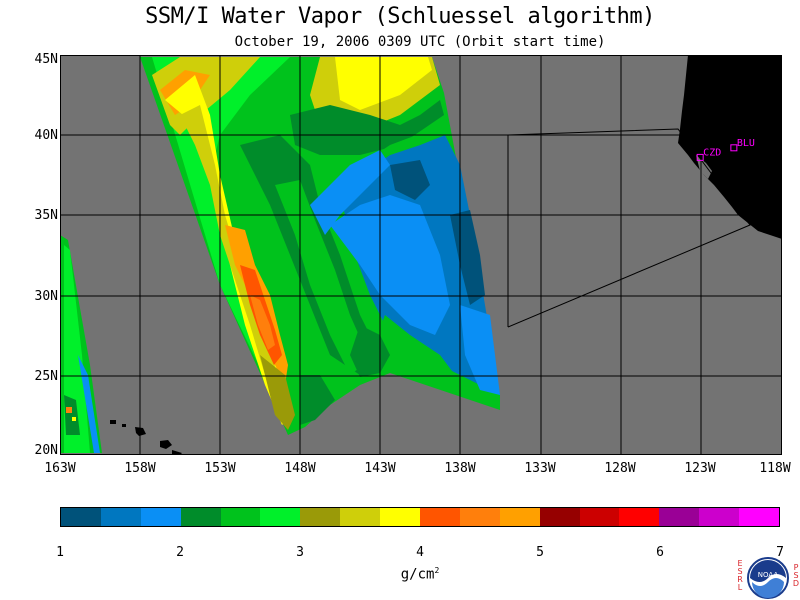 The width and height of the screenshot is (800, 600). What do you see at coordinates (46, 215) in the screenshot?
I see `lat-label-35n: 35N` at bounding box center [46, 215].